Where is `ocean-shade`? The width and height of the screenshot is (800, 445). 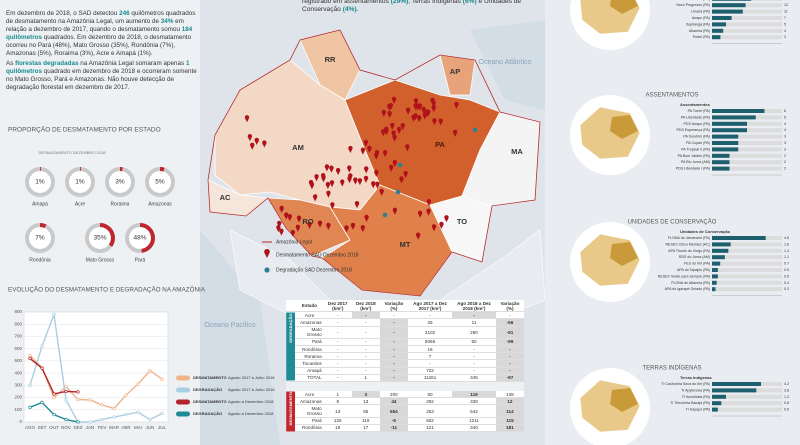 ocean-shade is located at coordinates (507, 65).